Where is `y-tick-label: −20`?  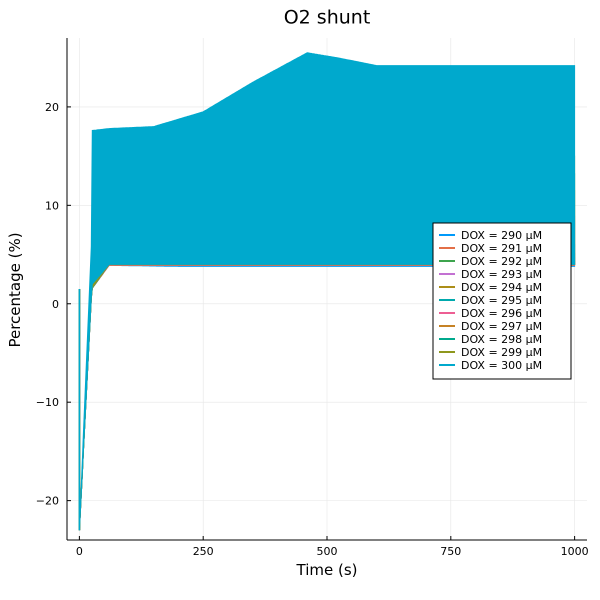
y-tick-label: −20 is located at coordinates (47, 501).